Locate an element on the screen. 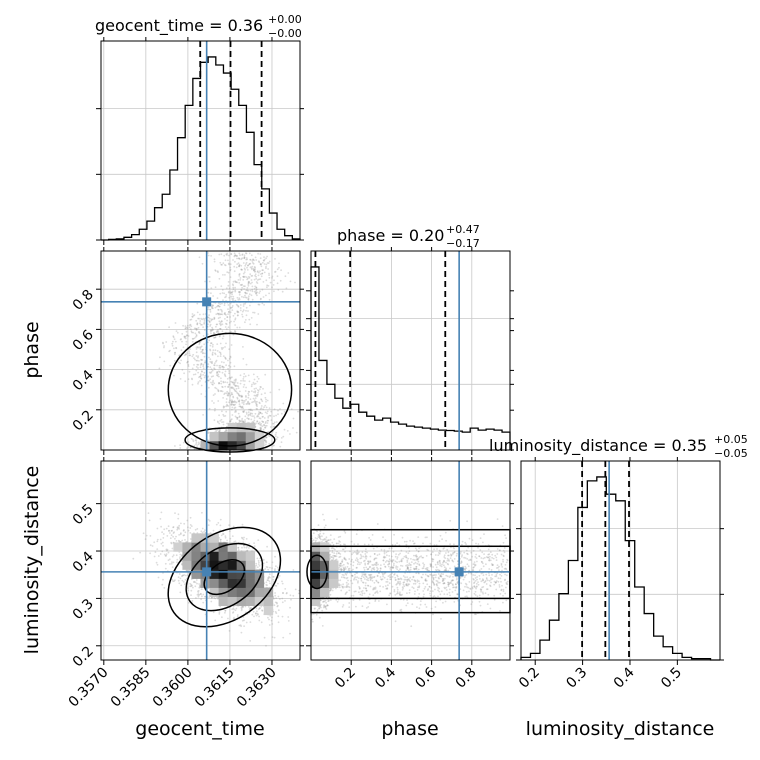 Image resolution: width=760 pixels, height=760 pixels. x-tick-label: 0.2 is located at coordinates (529, 678).